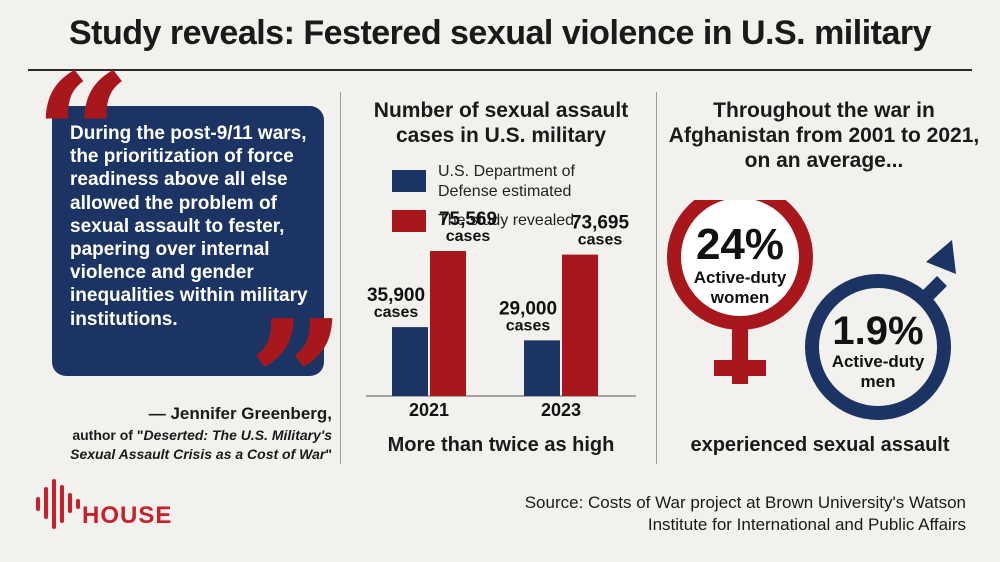 The height and width of the screenshot is (562, 1000). Describe the element at coordinates (500, 70) in the screenshot. I see `title-divider` at that location.